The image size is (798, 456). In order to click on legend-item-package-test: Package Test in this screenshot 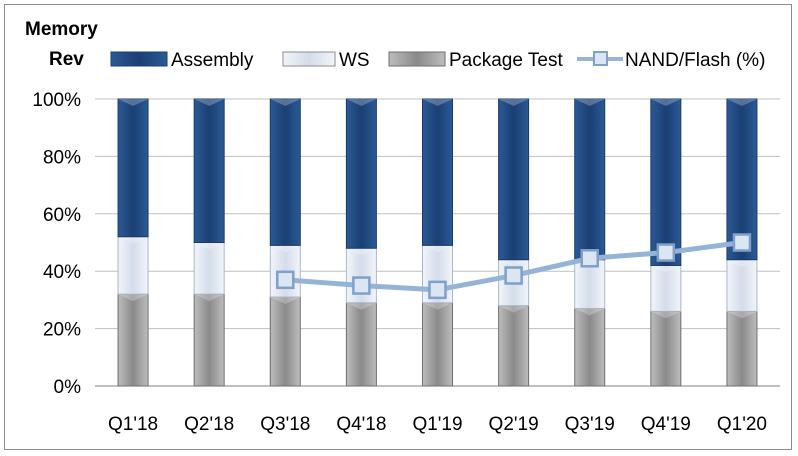, I will do `click(475, 60)`.